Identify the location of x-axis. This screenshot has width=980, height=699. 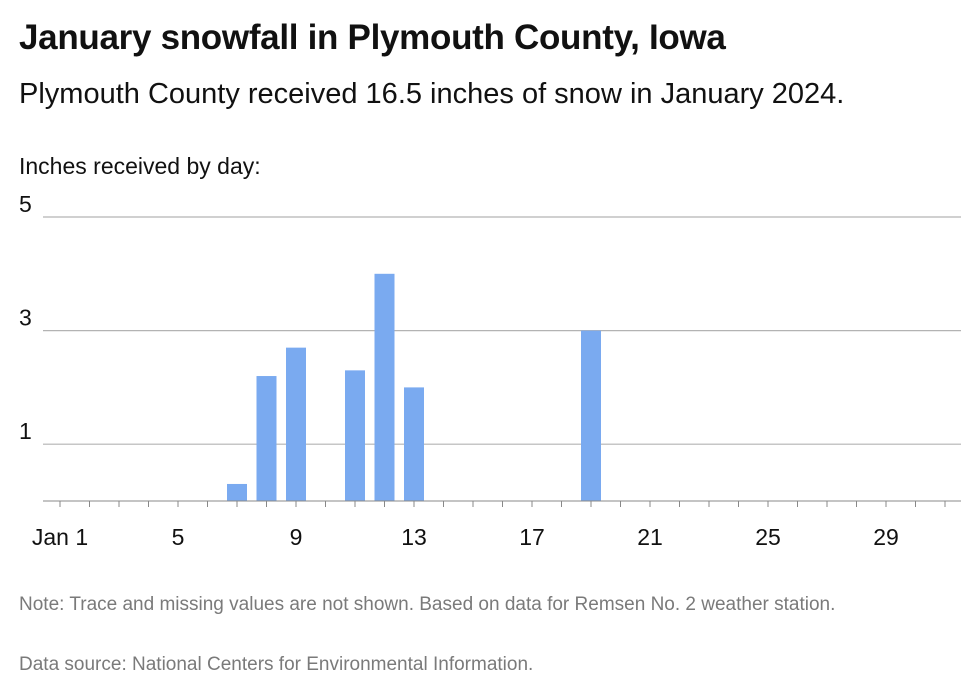
(502, 503).